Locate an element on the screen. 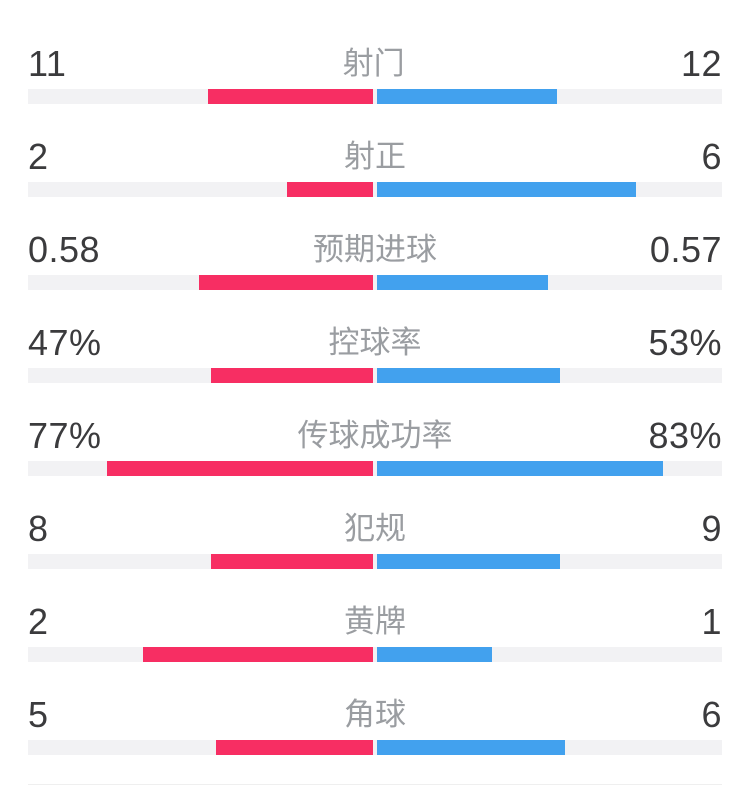  home-value: 8 is located at coordinates (38, 528).